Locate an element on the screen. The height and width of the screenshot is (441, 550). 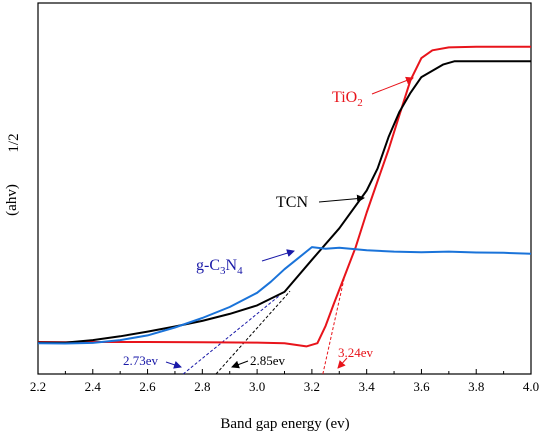
y-axis-label: (ahv) is located at coordinates (12, 200).